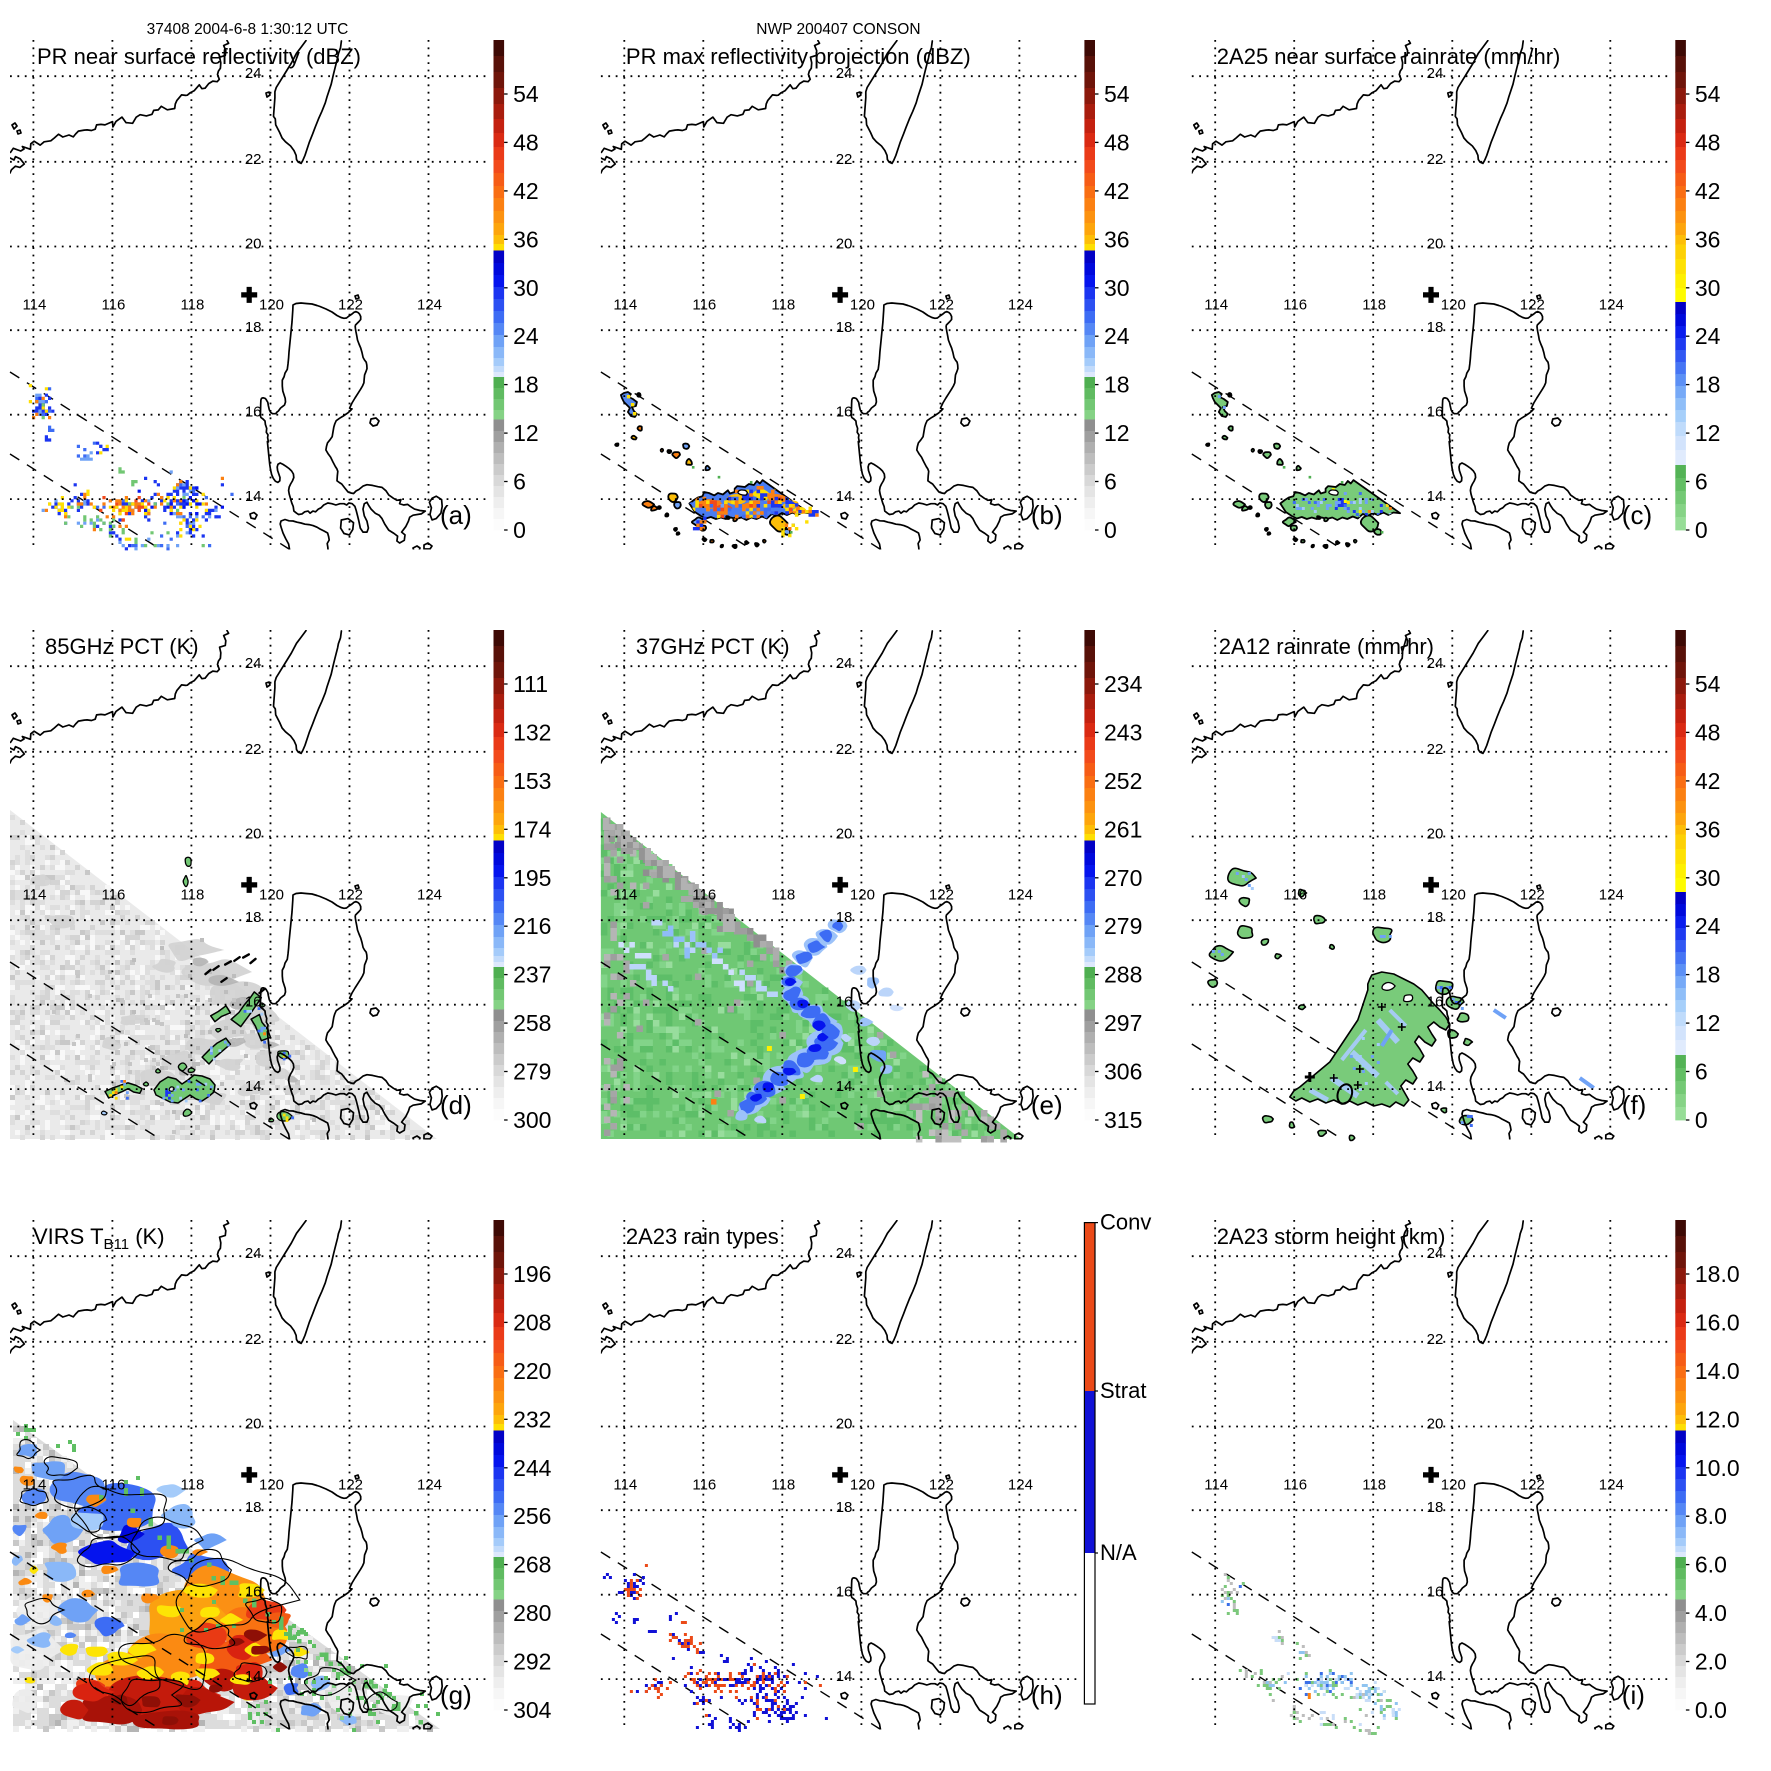  I want to click on svg-text: 292, so click(532, 1662).